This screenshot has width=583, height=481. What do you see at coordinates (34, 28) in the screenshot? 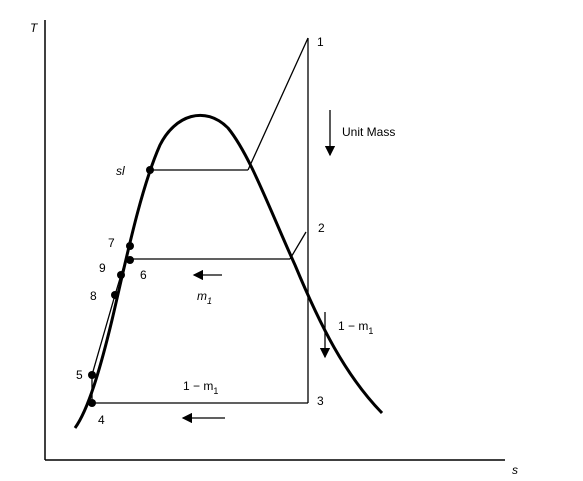
I see `y-label: T` at bounding box center [34, 28].